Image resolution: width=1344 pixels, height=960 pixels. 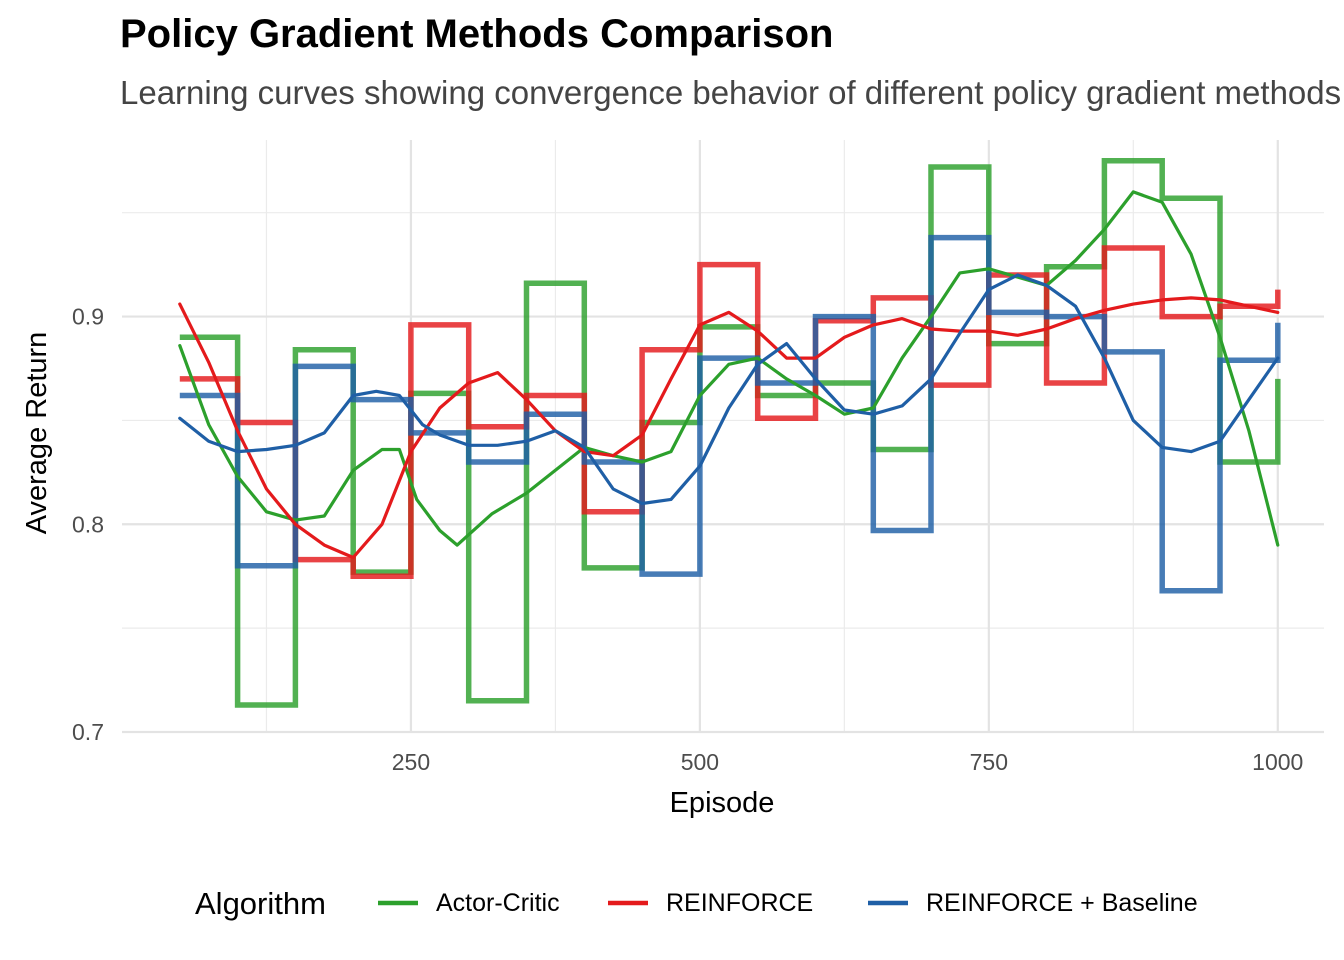 I want to click on legend-label: Actor-Critic, so click(x=498, y=903).